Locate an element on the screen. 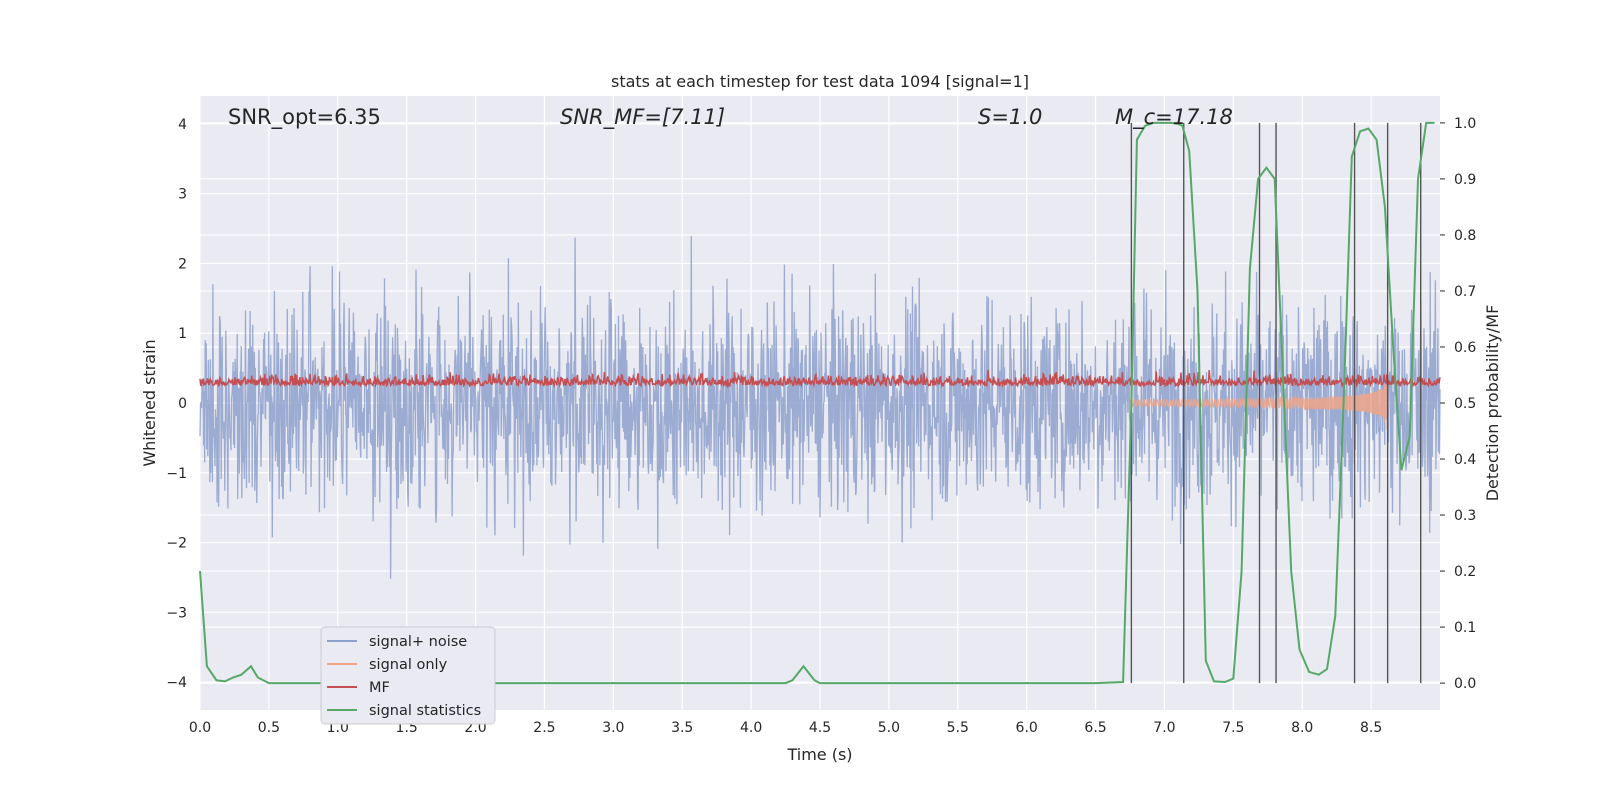 The width and height of the screenshot is (1600, 800). x-tick-label: 0.0 is located at coordinates (200, 728).